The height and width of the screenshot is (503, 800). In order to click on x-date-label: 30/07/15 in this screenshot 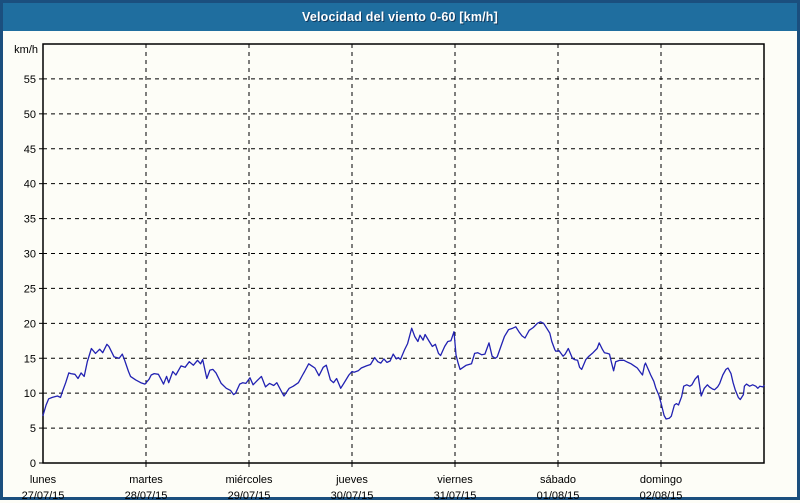, I will do `click(352, 496)`.